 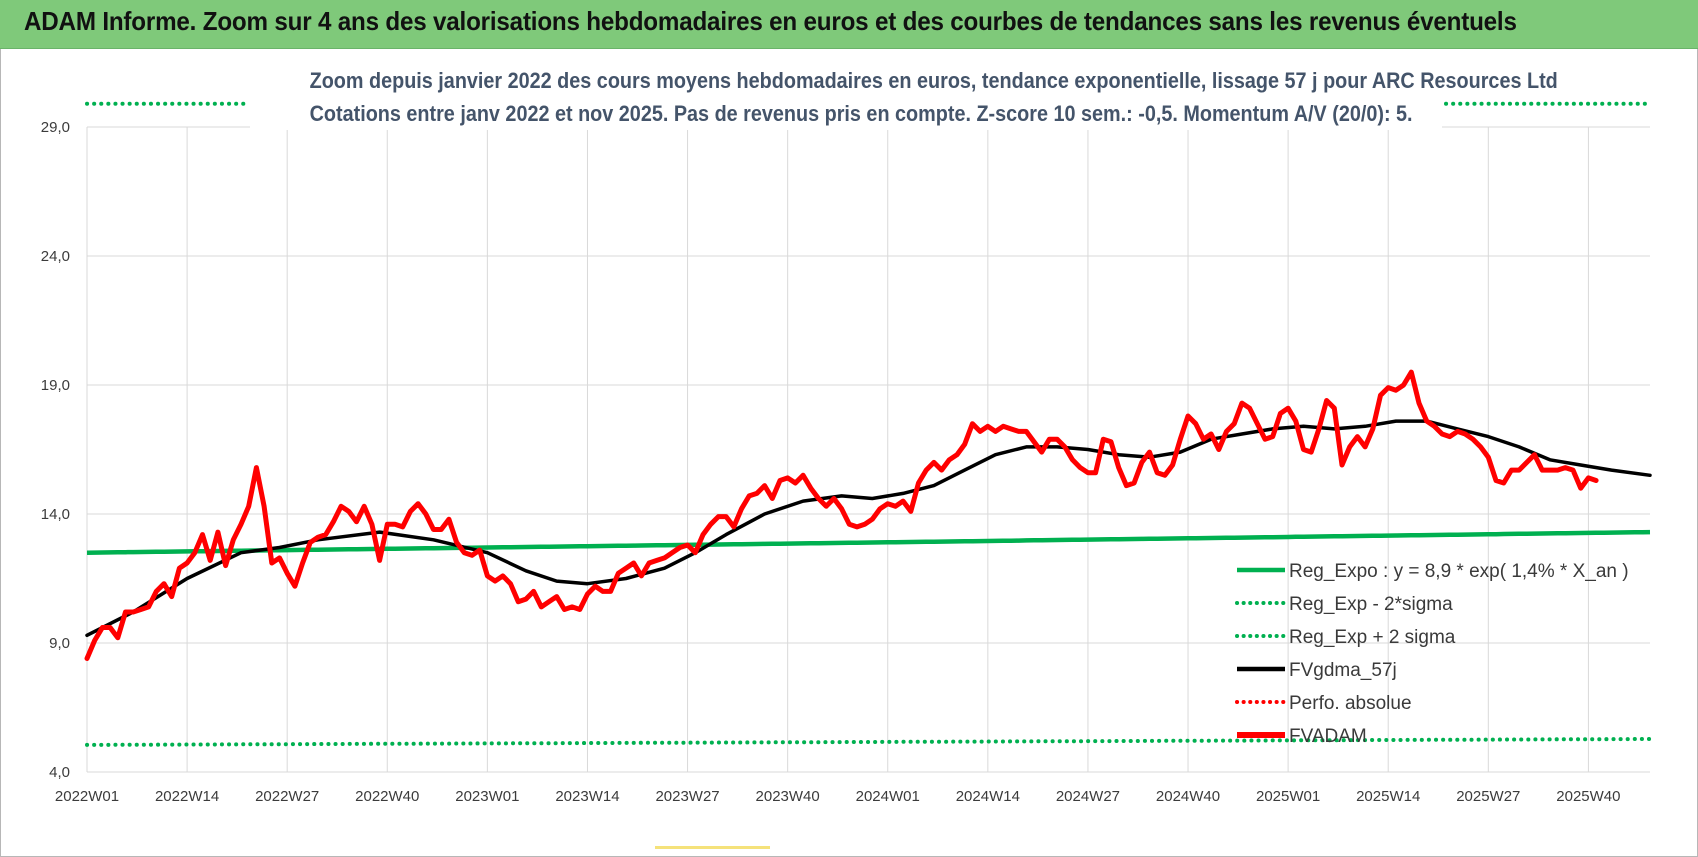 What do you see at coordinates (287, 796) in the screenshot?
I see `x-tick-label: 2022W27` at bounding box center [287, 796].